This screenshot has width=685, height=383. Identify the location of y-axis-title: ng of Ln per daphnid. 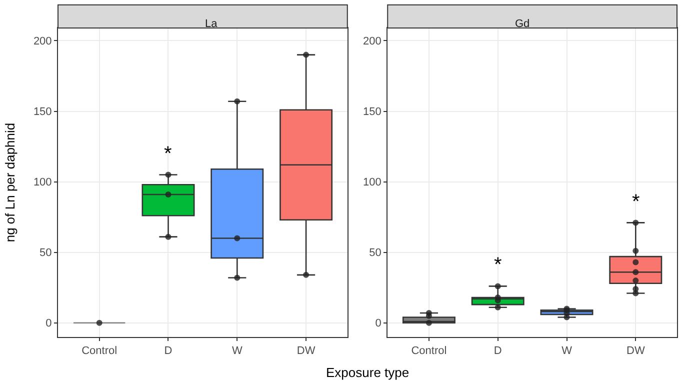
(10, 182).